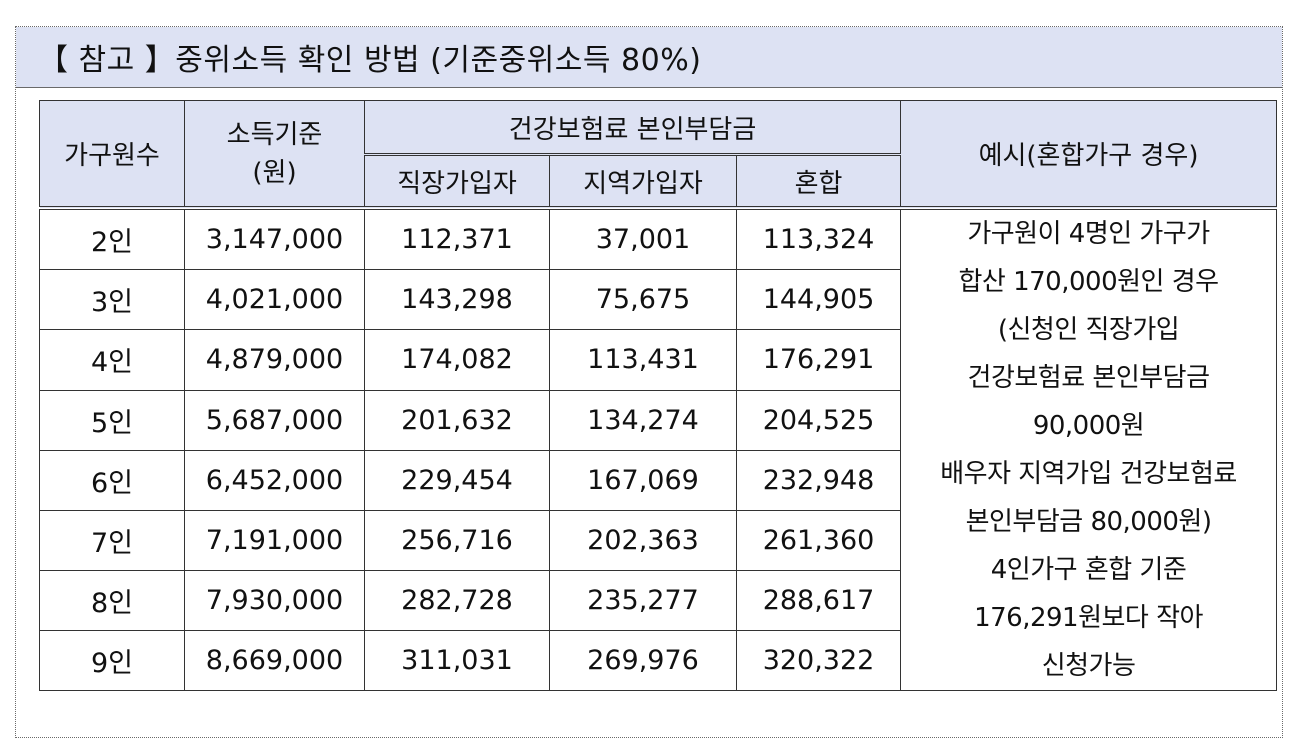  I want to click on table-row: 8인 7,930,000 282,728 235,277 288,617, so click(658, 600).